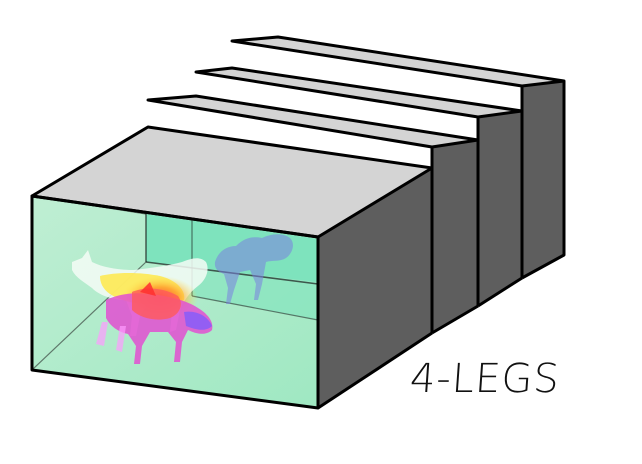 This screenshot has height=464, width=642. I want to click on slab-4-top, so click(398, 61).